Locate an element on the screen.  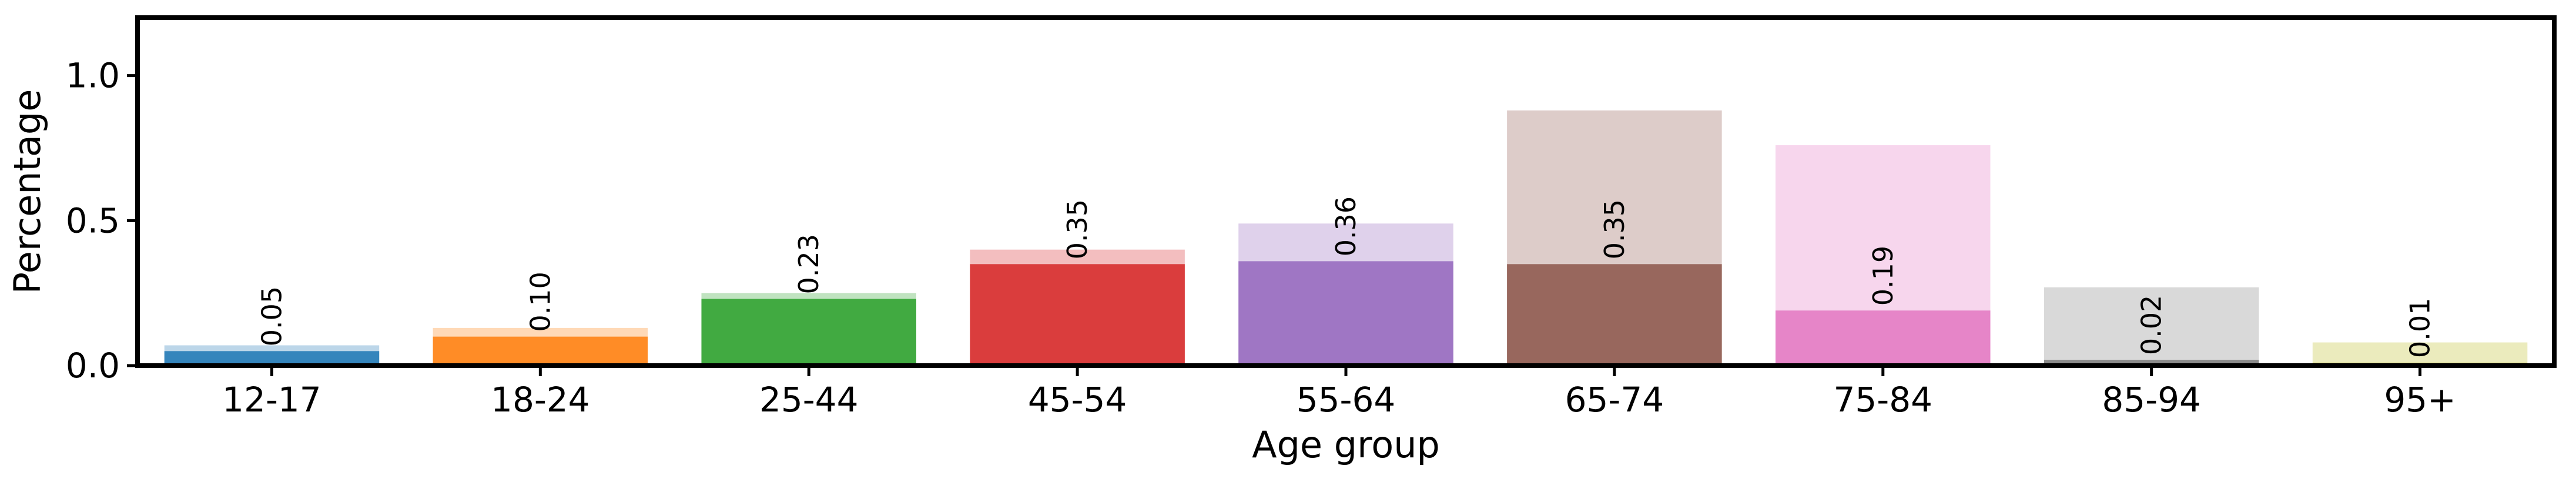
bar-light-95+ is located at coordinates (2420, 354).